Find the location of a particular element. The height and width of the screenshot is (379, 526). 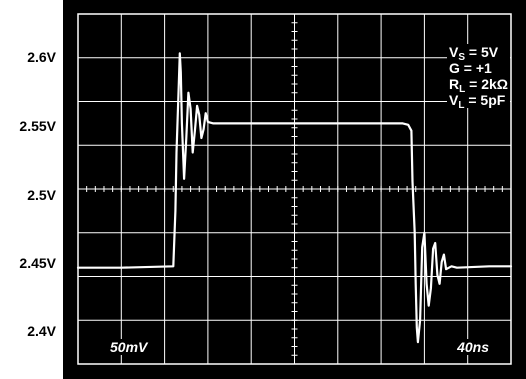

y-tick-label: 2.6V is located at coordinates (41, 57).